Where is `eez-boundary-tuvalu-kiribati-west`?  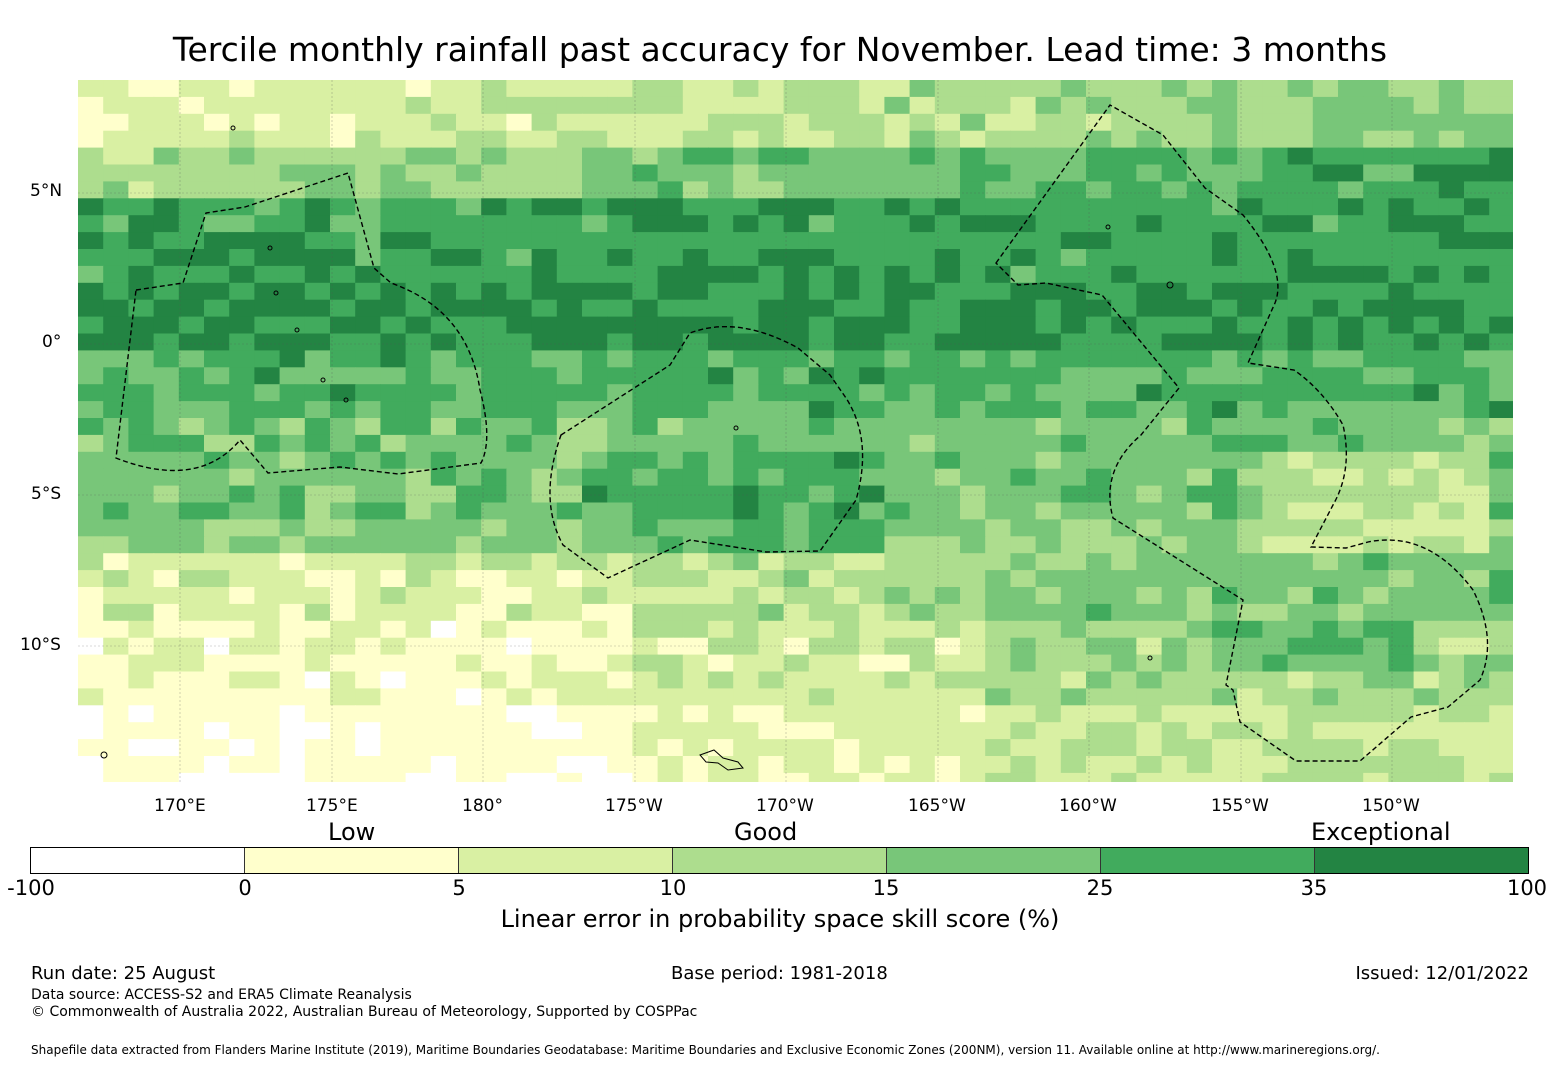
eez-boundary-tuvalu-kiribati-west is located at coordinates (301, 323).